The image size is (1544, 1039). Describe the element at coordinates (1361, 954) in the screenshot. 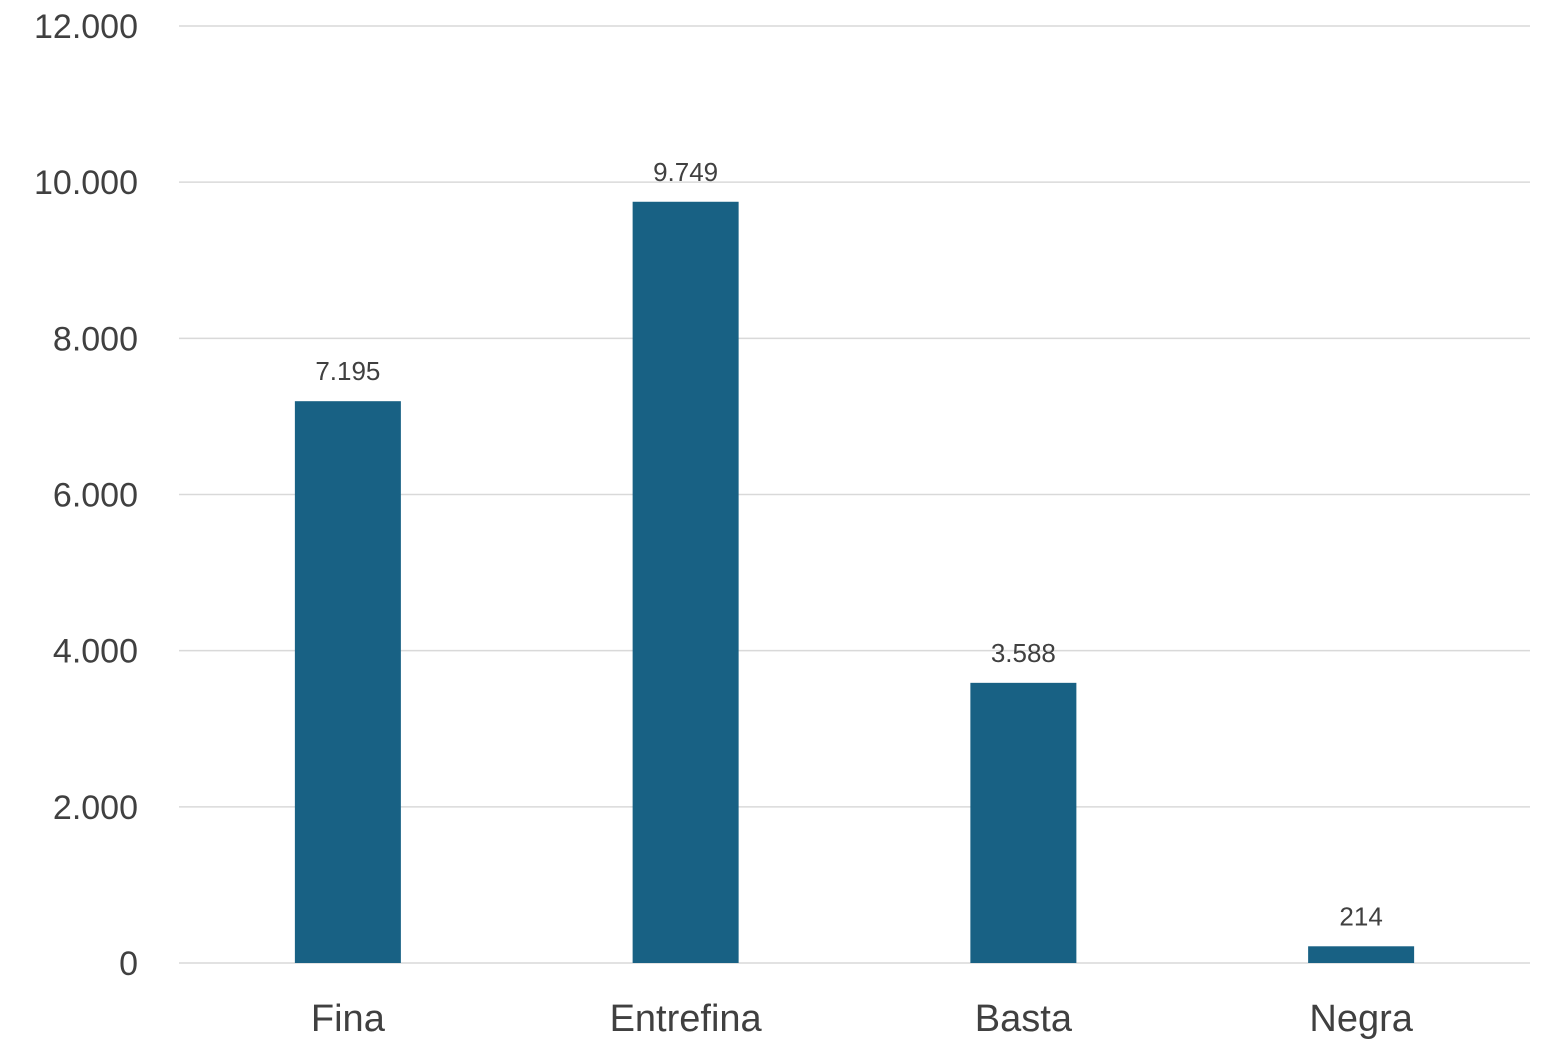

I see `bar-negra` at that location.